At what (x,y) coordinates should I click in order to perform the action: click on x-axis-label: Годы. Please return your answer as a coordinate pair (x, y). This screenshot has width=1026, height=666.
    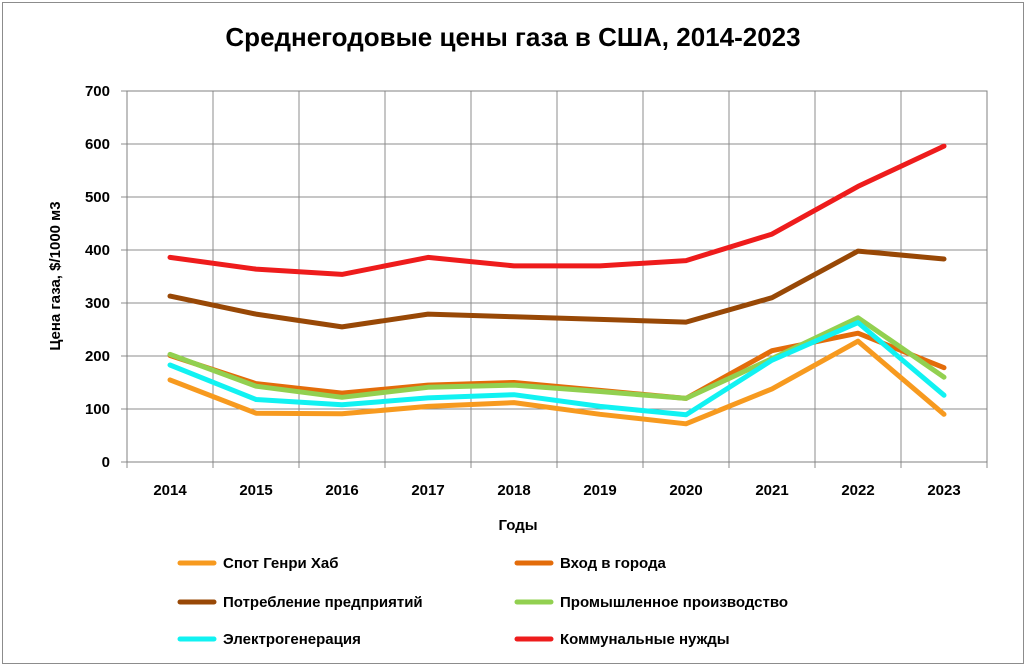
    Looking at the image, I should click on (517, 525).